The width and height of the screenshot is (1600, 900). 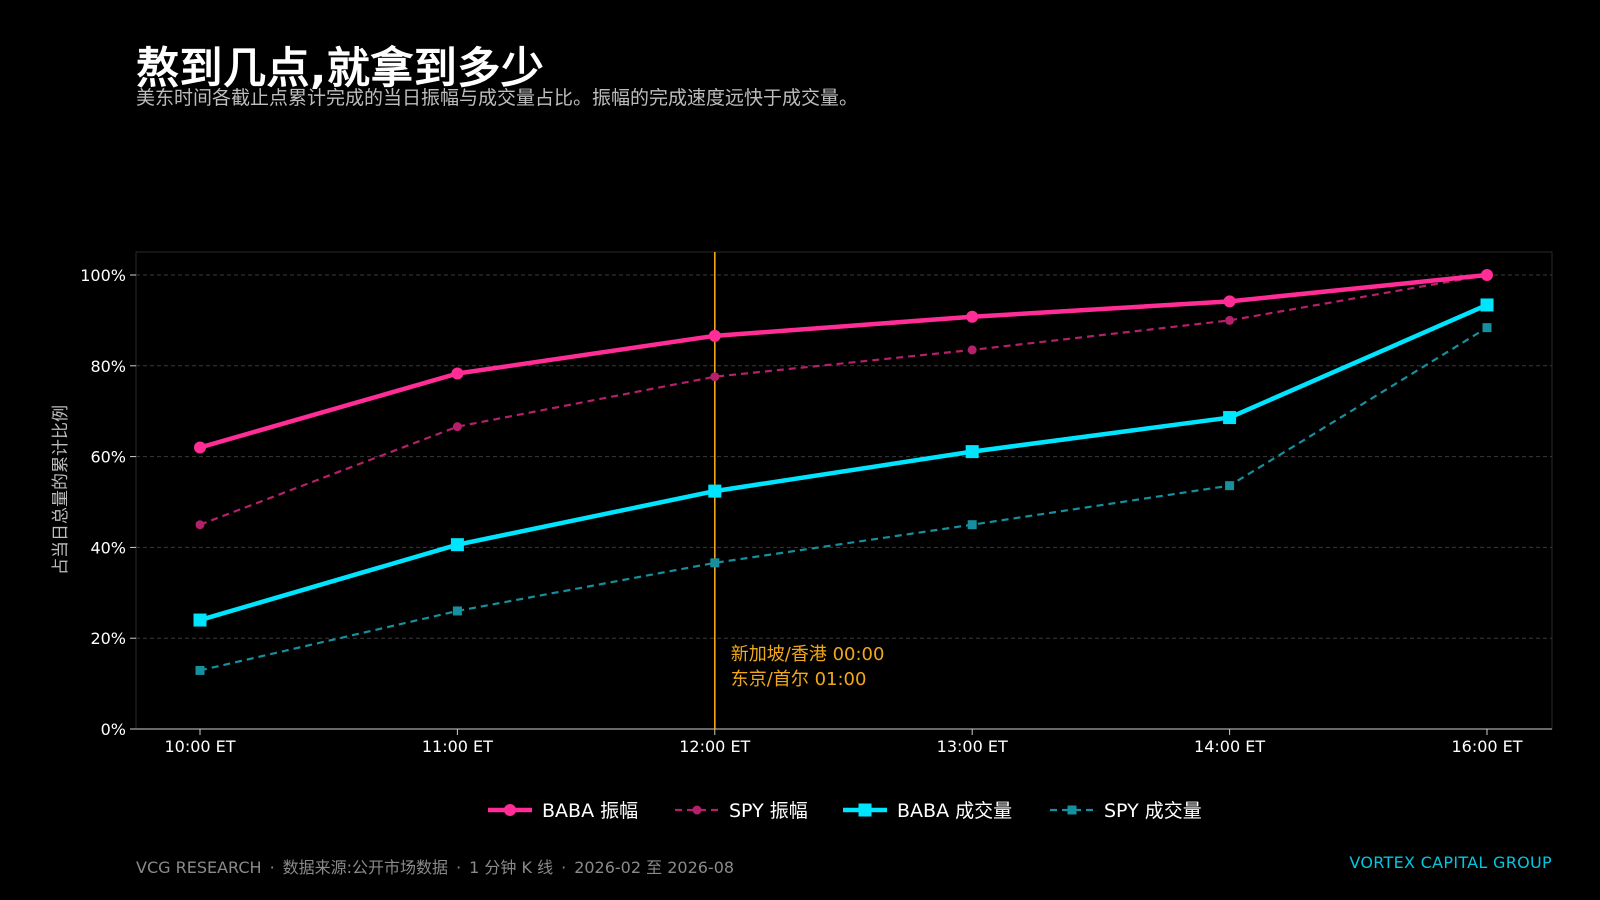 I want to click on x-tick-label: 13:00 ET, so click(x=972, y=746).